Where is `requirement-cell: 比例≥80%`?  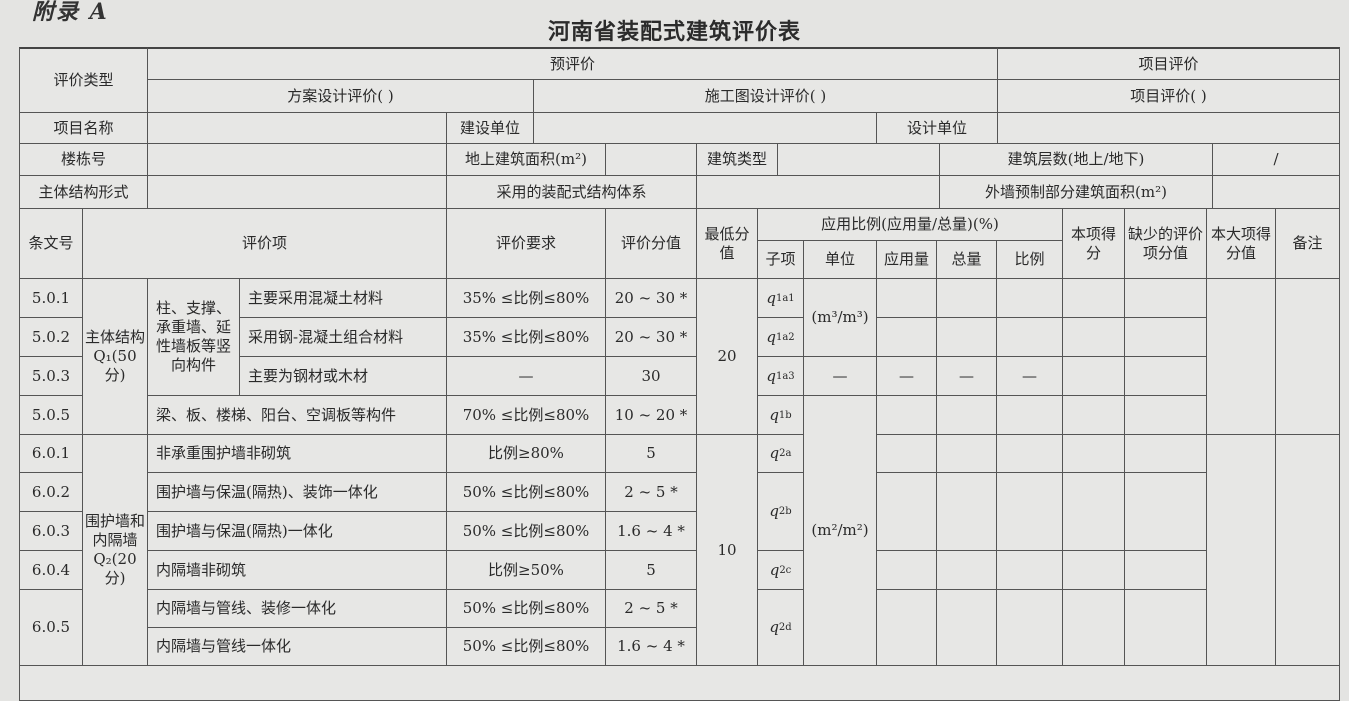 requirement-cell: 比例≥80% is located at coordinates (526, 453).